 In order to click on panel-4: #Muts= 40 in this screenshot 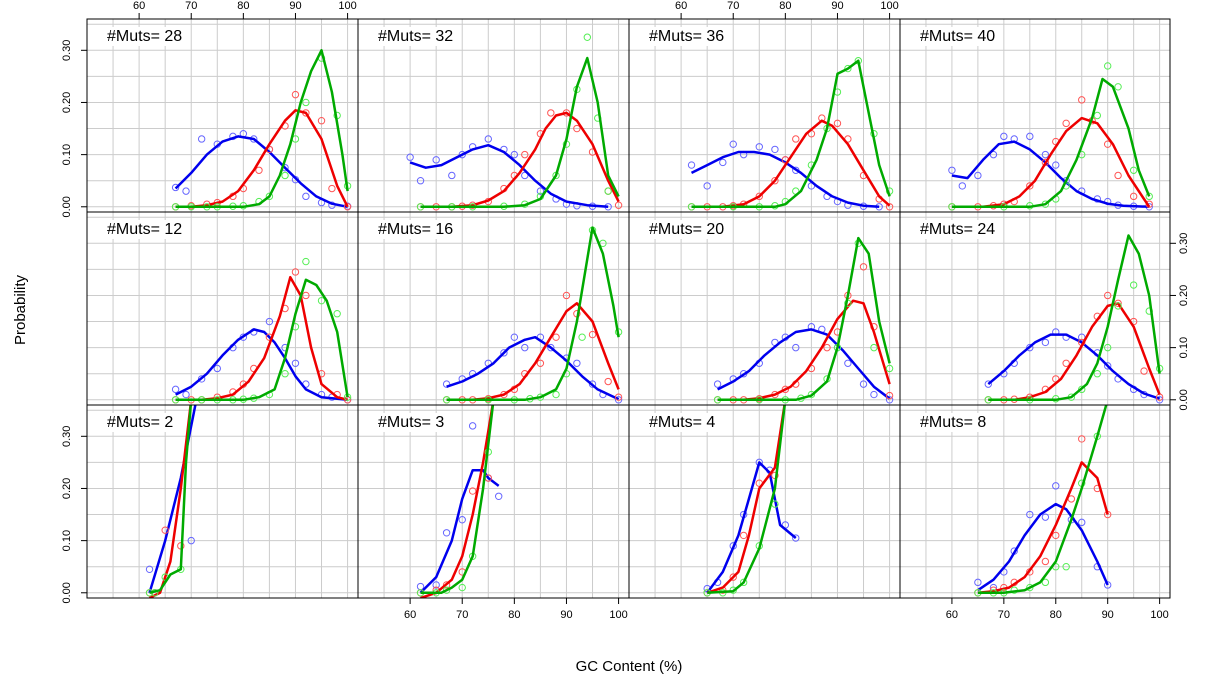, I will do `click(1035, 115)`.